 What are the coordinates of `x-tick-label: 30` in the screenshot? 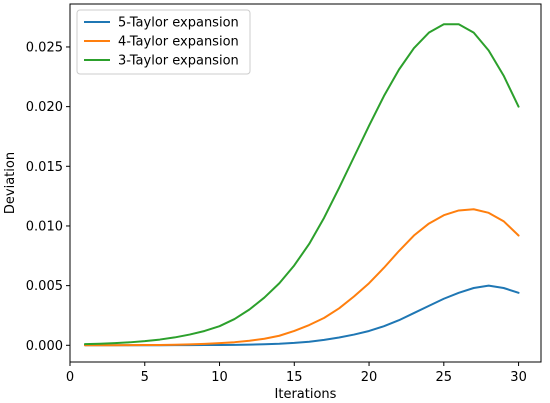 It's located at (518, 377).